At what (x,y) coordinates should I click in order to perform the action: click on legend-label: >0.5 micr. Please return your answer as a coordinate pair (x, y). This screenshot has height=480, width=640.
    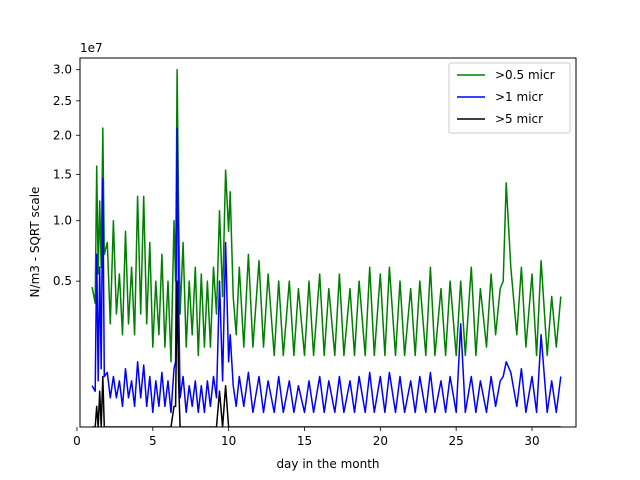
    Looking at the image, I should click on (525, 75).